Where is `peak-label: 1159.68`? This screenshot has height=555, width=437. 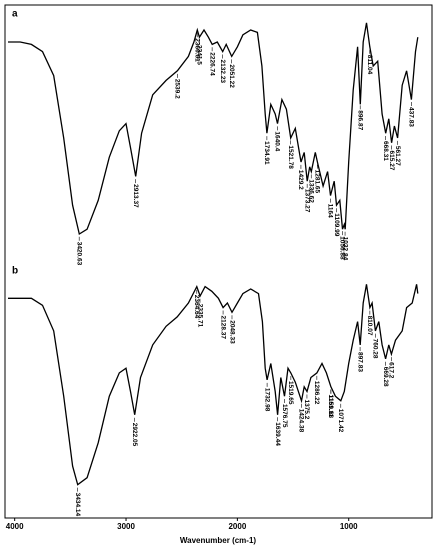
peak-label: 1159.68 is located at coordinates (330, 407).